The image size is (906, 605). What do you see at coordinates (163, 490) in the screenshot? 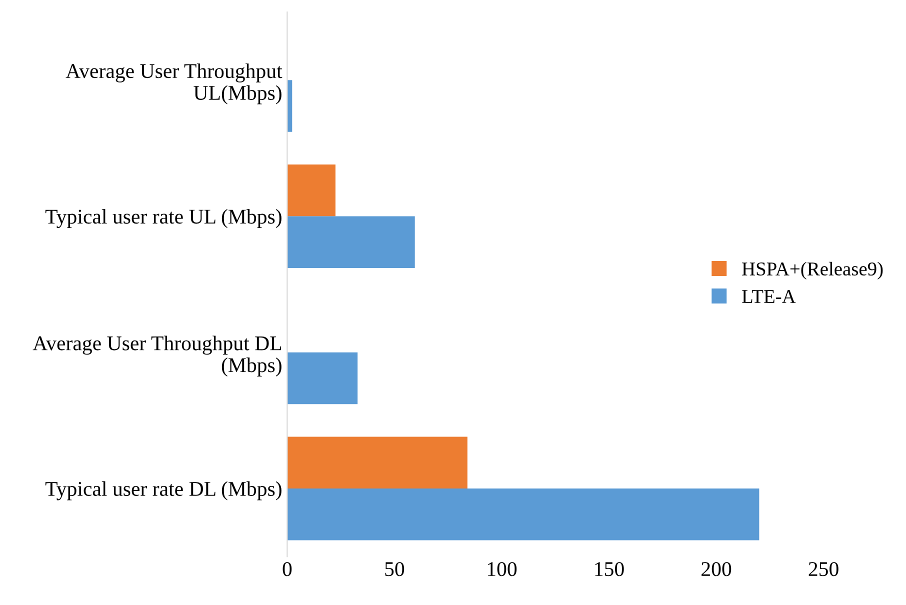
I see `y-tick-label: Typical user rate DL (Mbps)` at bounding box center [163, 490].